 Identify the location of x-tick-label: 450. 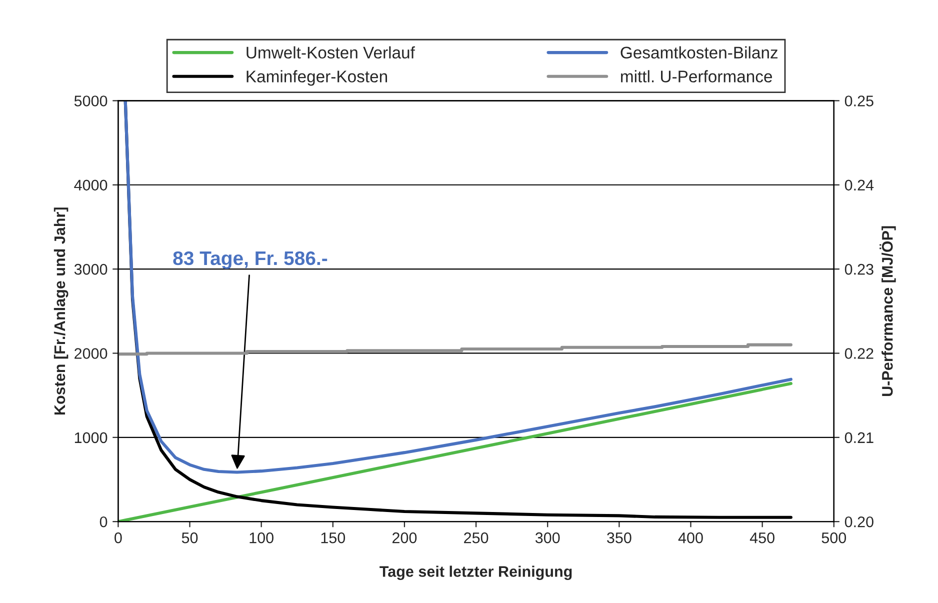
(762, 538).